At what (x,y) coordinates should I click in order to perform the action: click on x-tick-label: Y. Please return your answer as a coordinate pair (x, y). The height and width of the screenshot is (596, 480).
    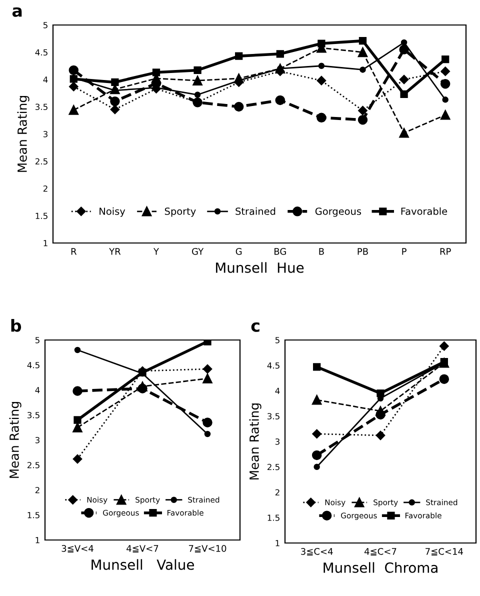
    Looking at the image, I should click on (156, 251).